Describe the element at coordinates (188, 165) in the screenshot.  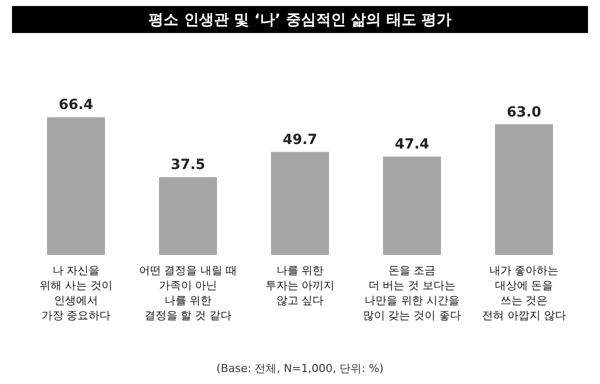
I see `data-label: 37.5` at that location.